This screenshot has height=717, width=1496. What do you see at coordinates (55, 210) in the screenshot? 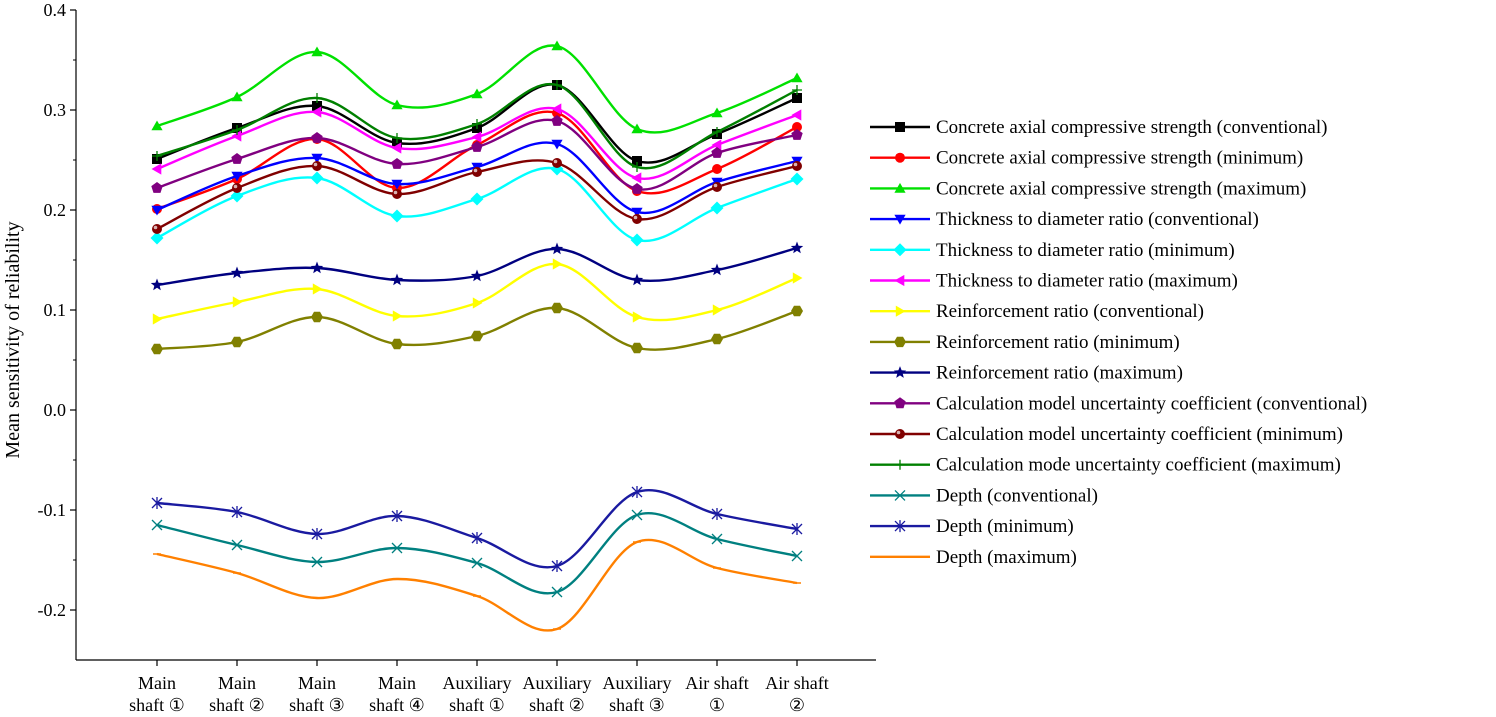
I see `y-tick-label: 0.2` at bounding box center [55, 210].